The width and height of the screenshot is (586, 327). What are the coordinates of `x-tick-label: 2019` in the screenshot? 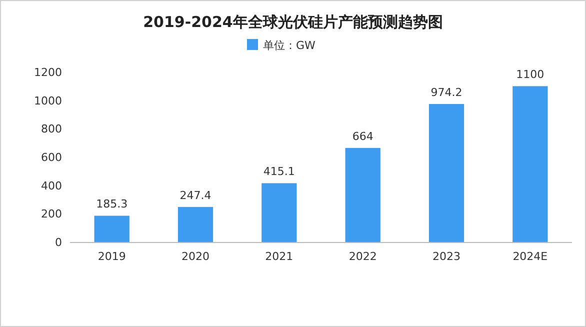 It's located at (112, 256).